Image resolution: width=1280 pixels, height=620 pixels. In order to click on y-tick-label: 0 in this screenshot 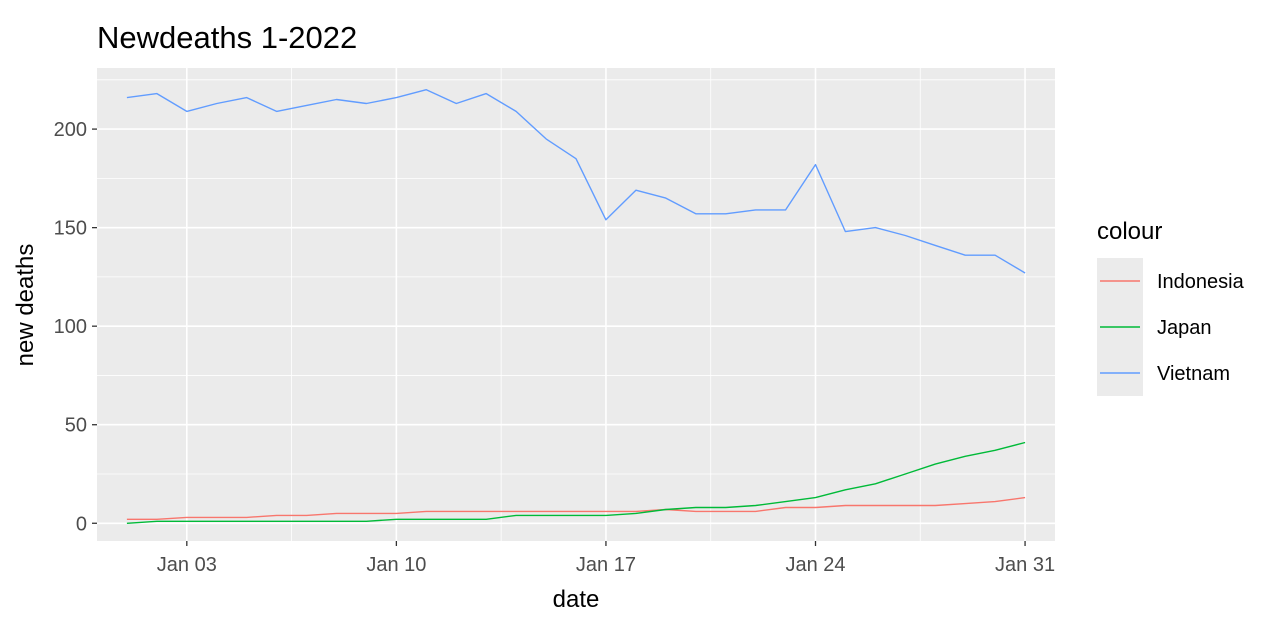, I will do `click(81, 524)`.